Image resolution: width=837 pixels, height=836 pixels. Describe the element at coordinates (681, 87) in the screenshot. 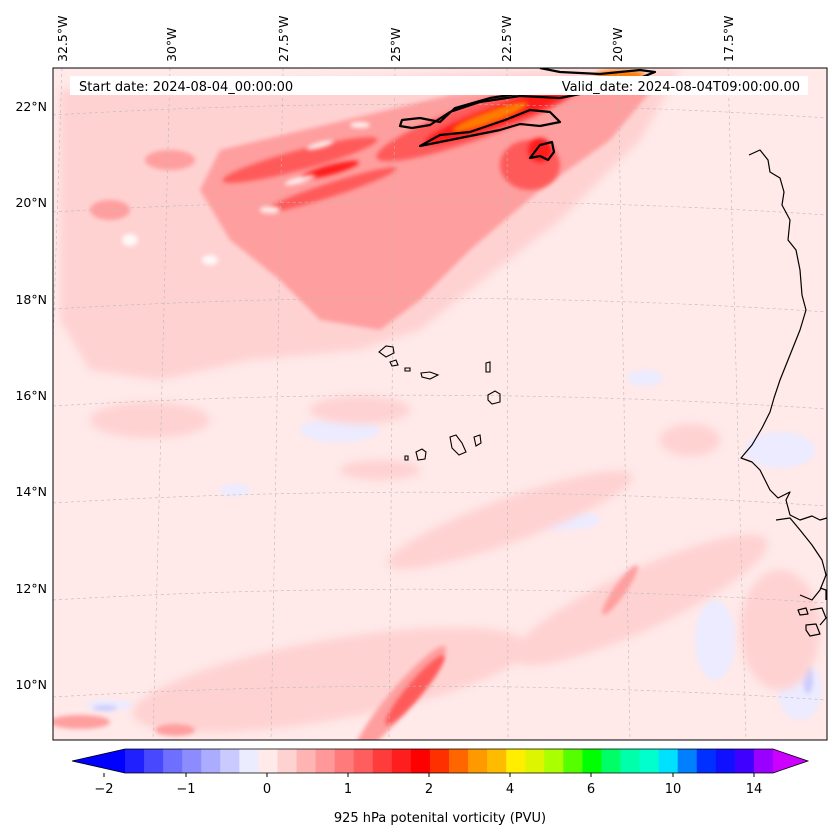

I see `valid-date-label: Valid_date: 2024-08-04T09:00:00.00` at that location.